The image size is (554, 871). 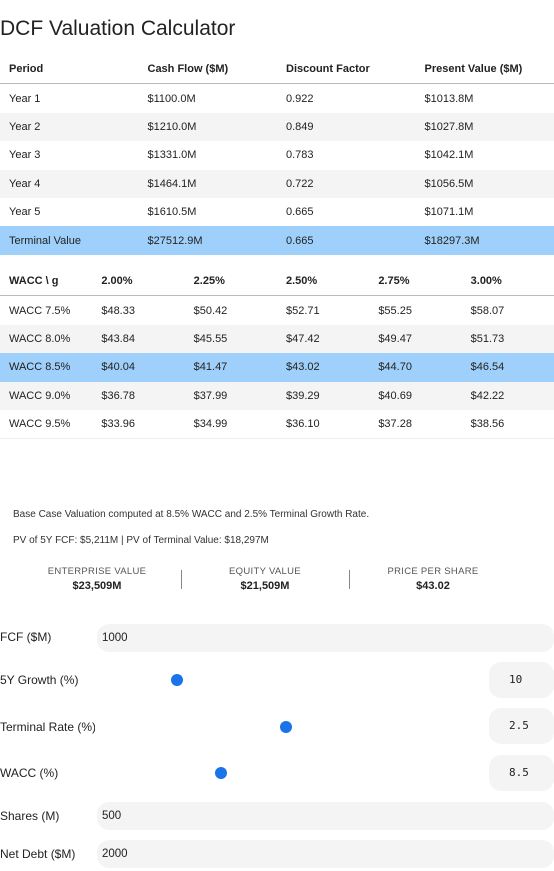 What do you see at coordinates (171, 98) in the screenshot?
I see `table-cell: $1100.0M` at bounding box center [171, 98].